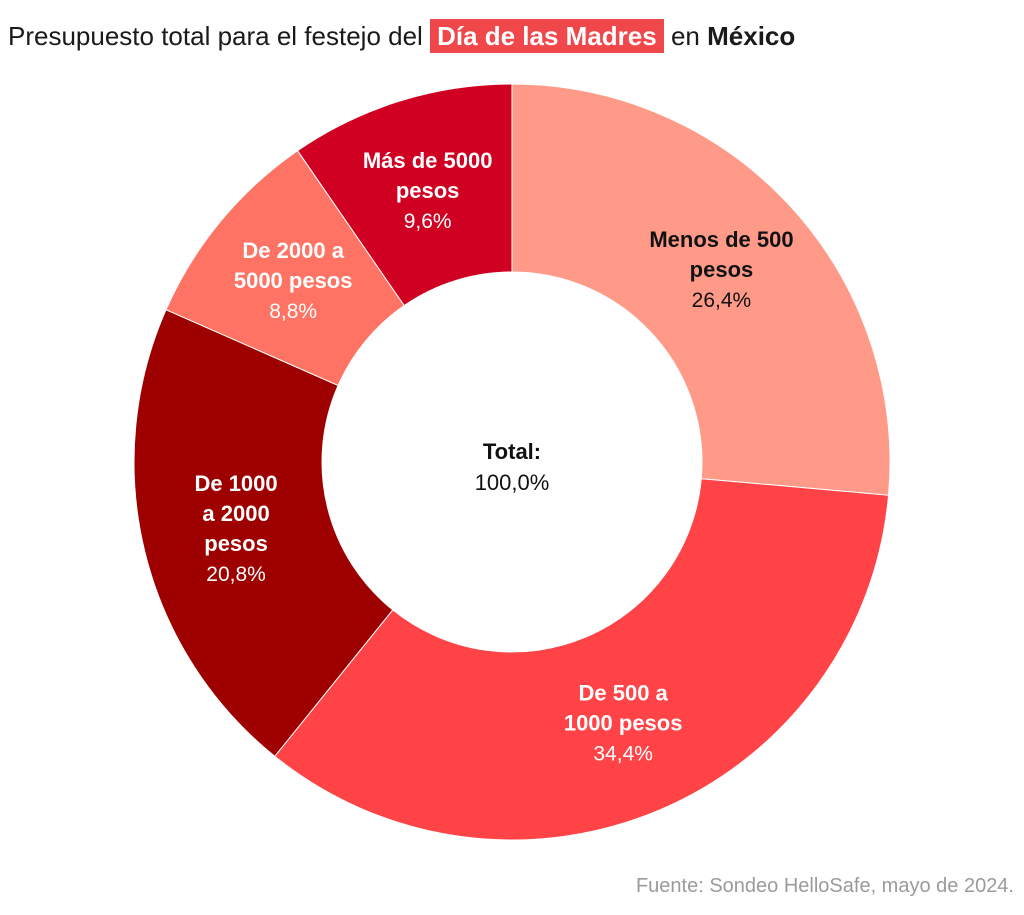  I want to click on slice-label-2: De 500 a 1000 pesos 34,4%, so click(623, 722).